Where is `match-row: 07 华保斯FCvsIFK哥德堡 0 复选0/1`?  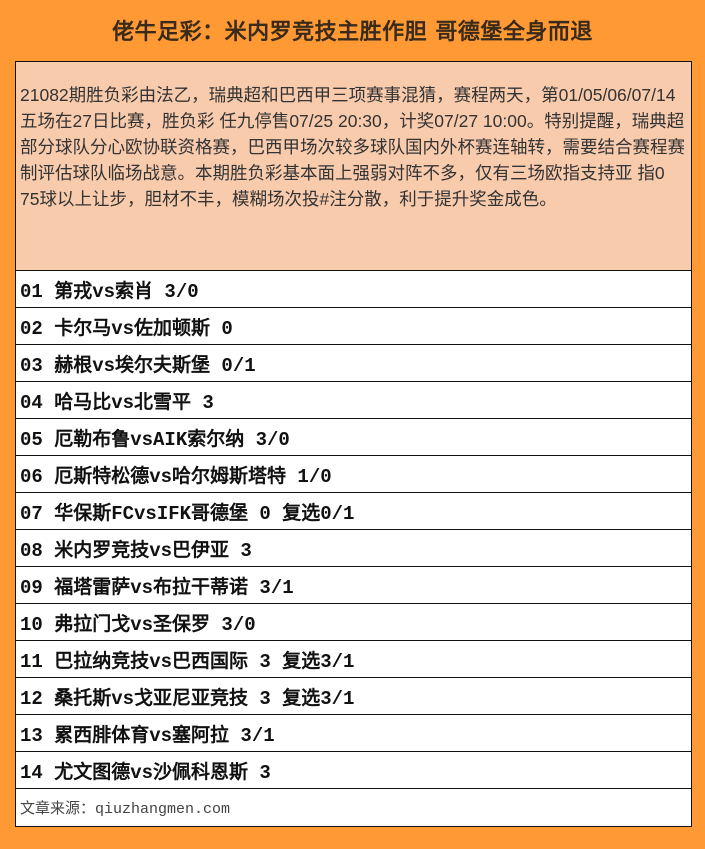 match-row: 07 华保斯FCvsIFK哥德堡 0 复选0/1 is located at coordinates (353, 511).